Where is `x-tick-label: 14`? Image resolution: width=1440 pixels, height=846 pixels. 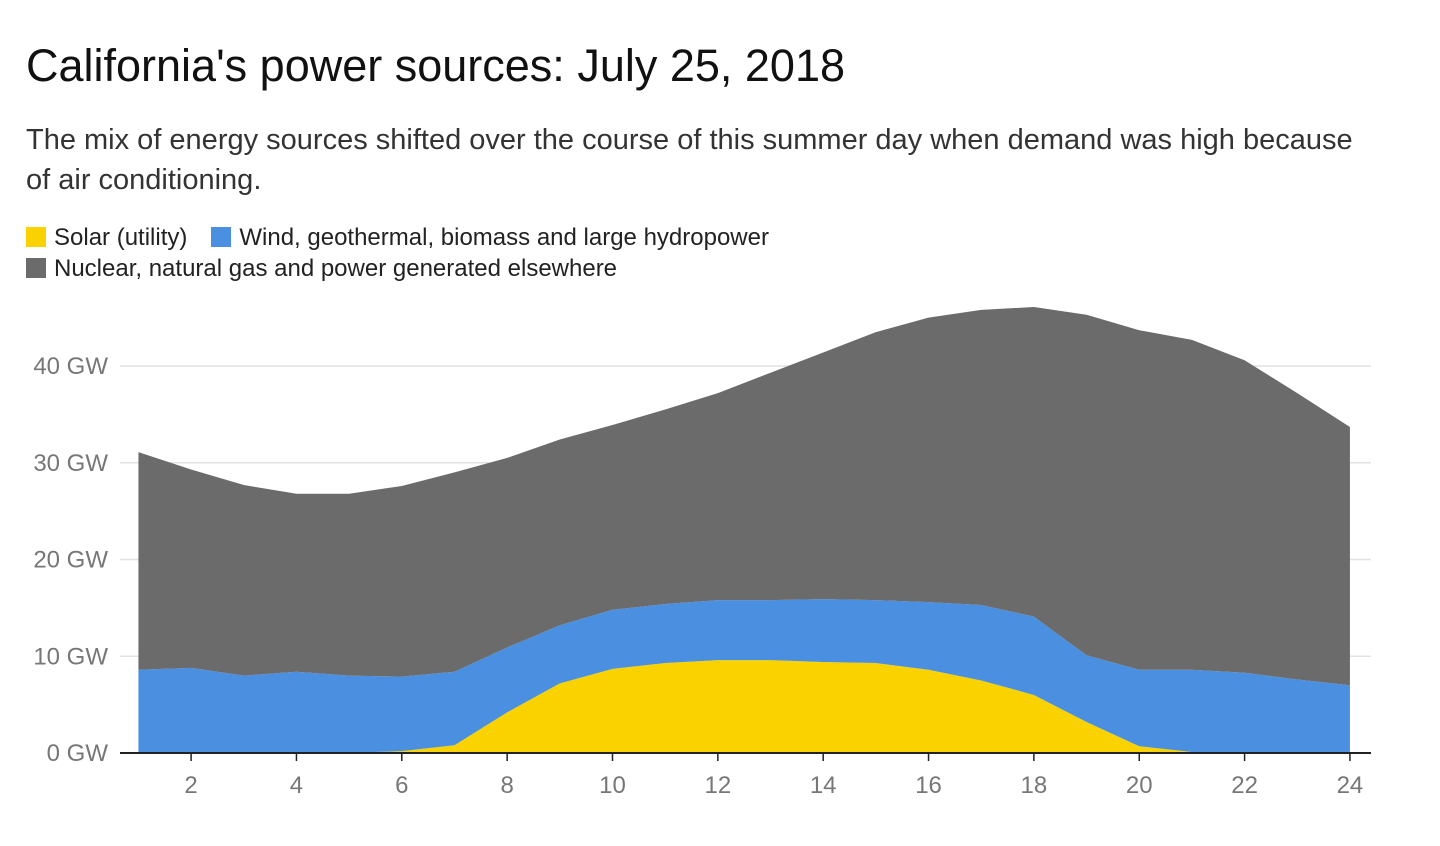
x-tick-label: 14 is located at coordinates (823, 785).